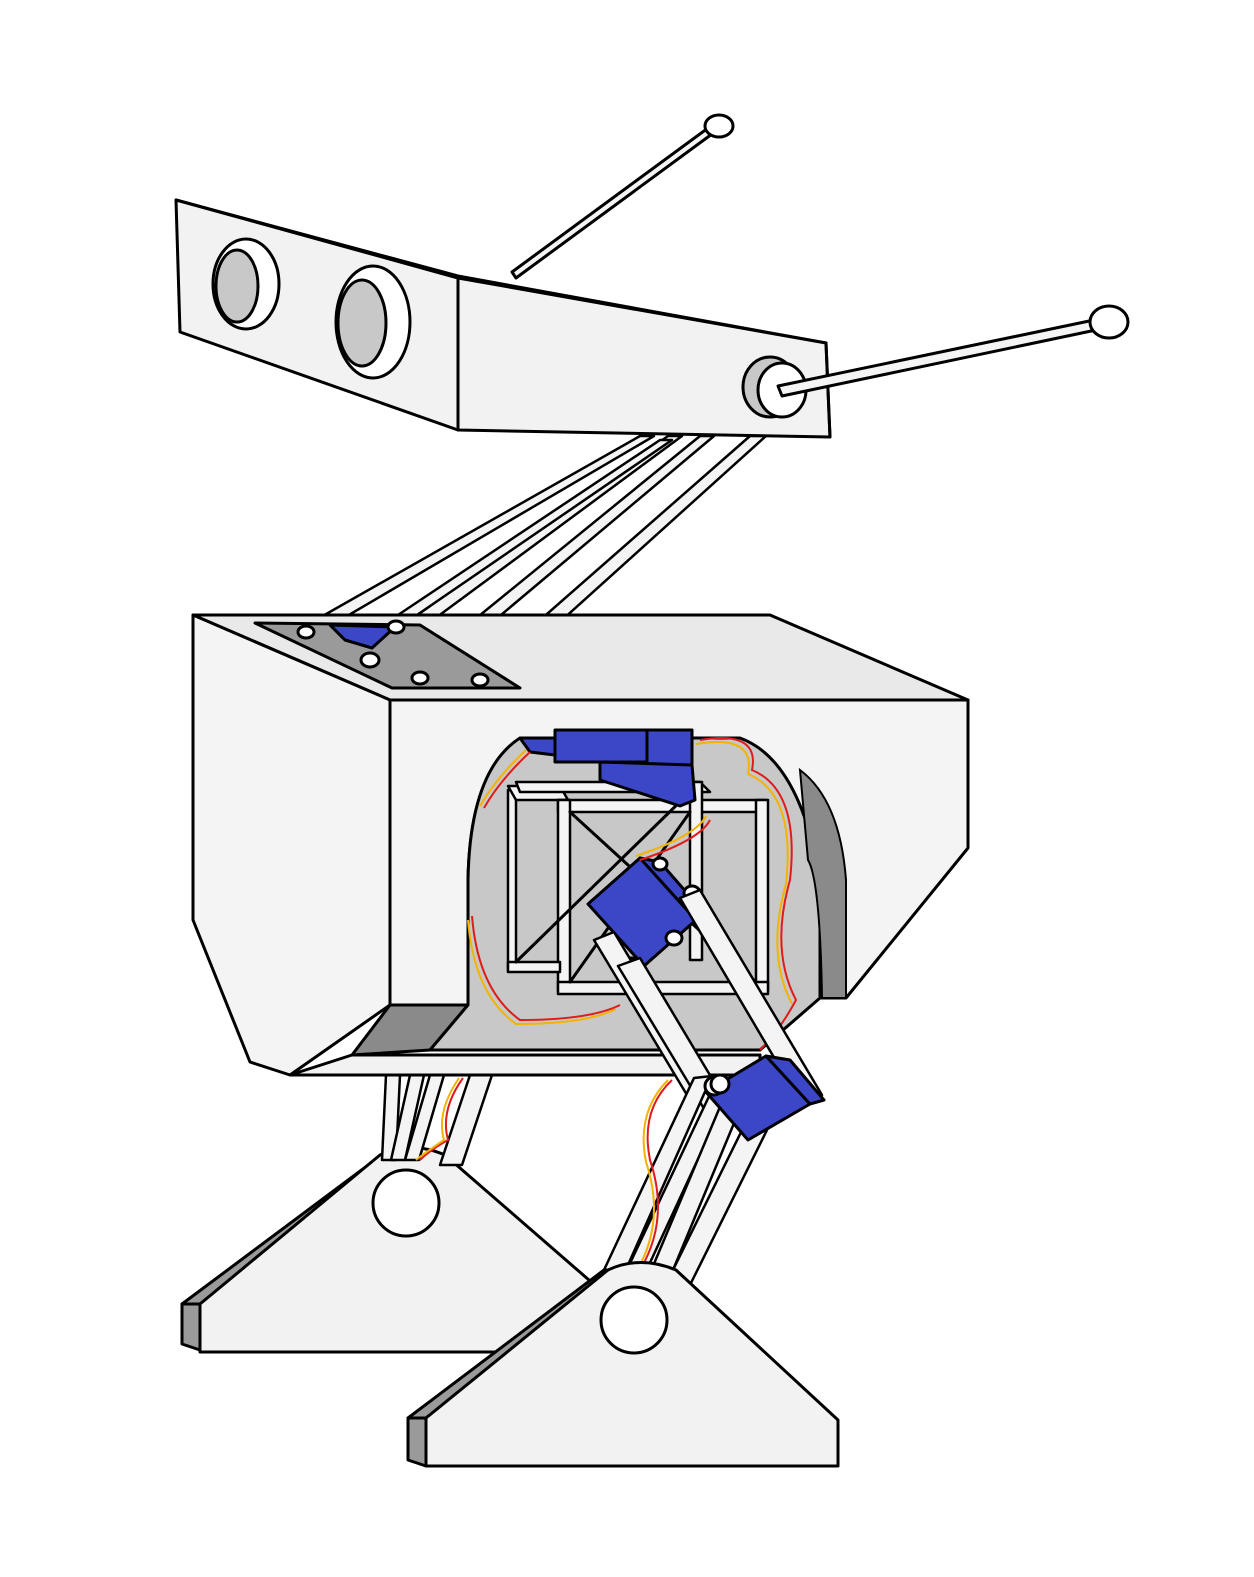  What do you see at coordinates (764, 1098) in the screenshot?
I see `servo-knee` at bounding box center [764, 1098].